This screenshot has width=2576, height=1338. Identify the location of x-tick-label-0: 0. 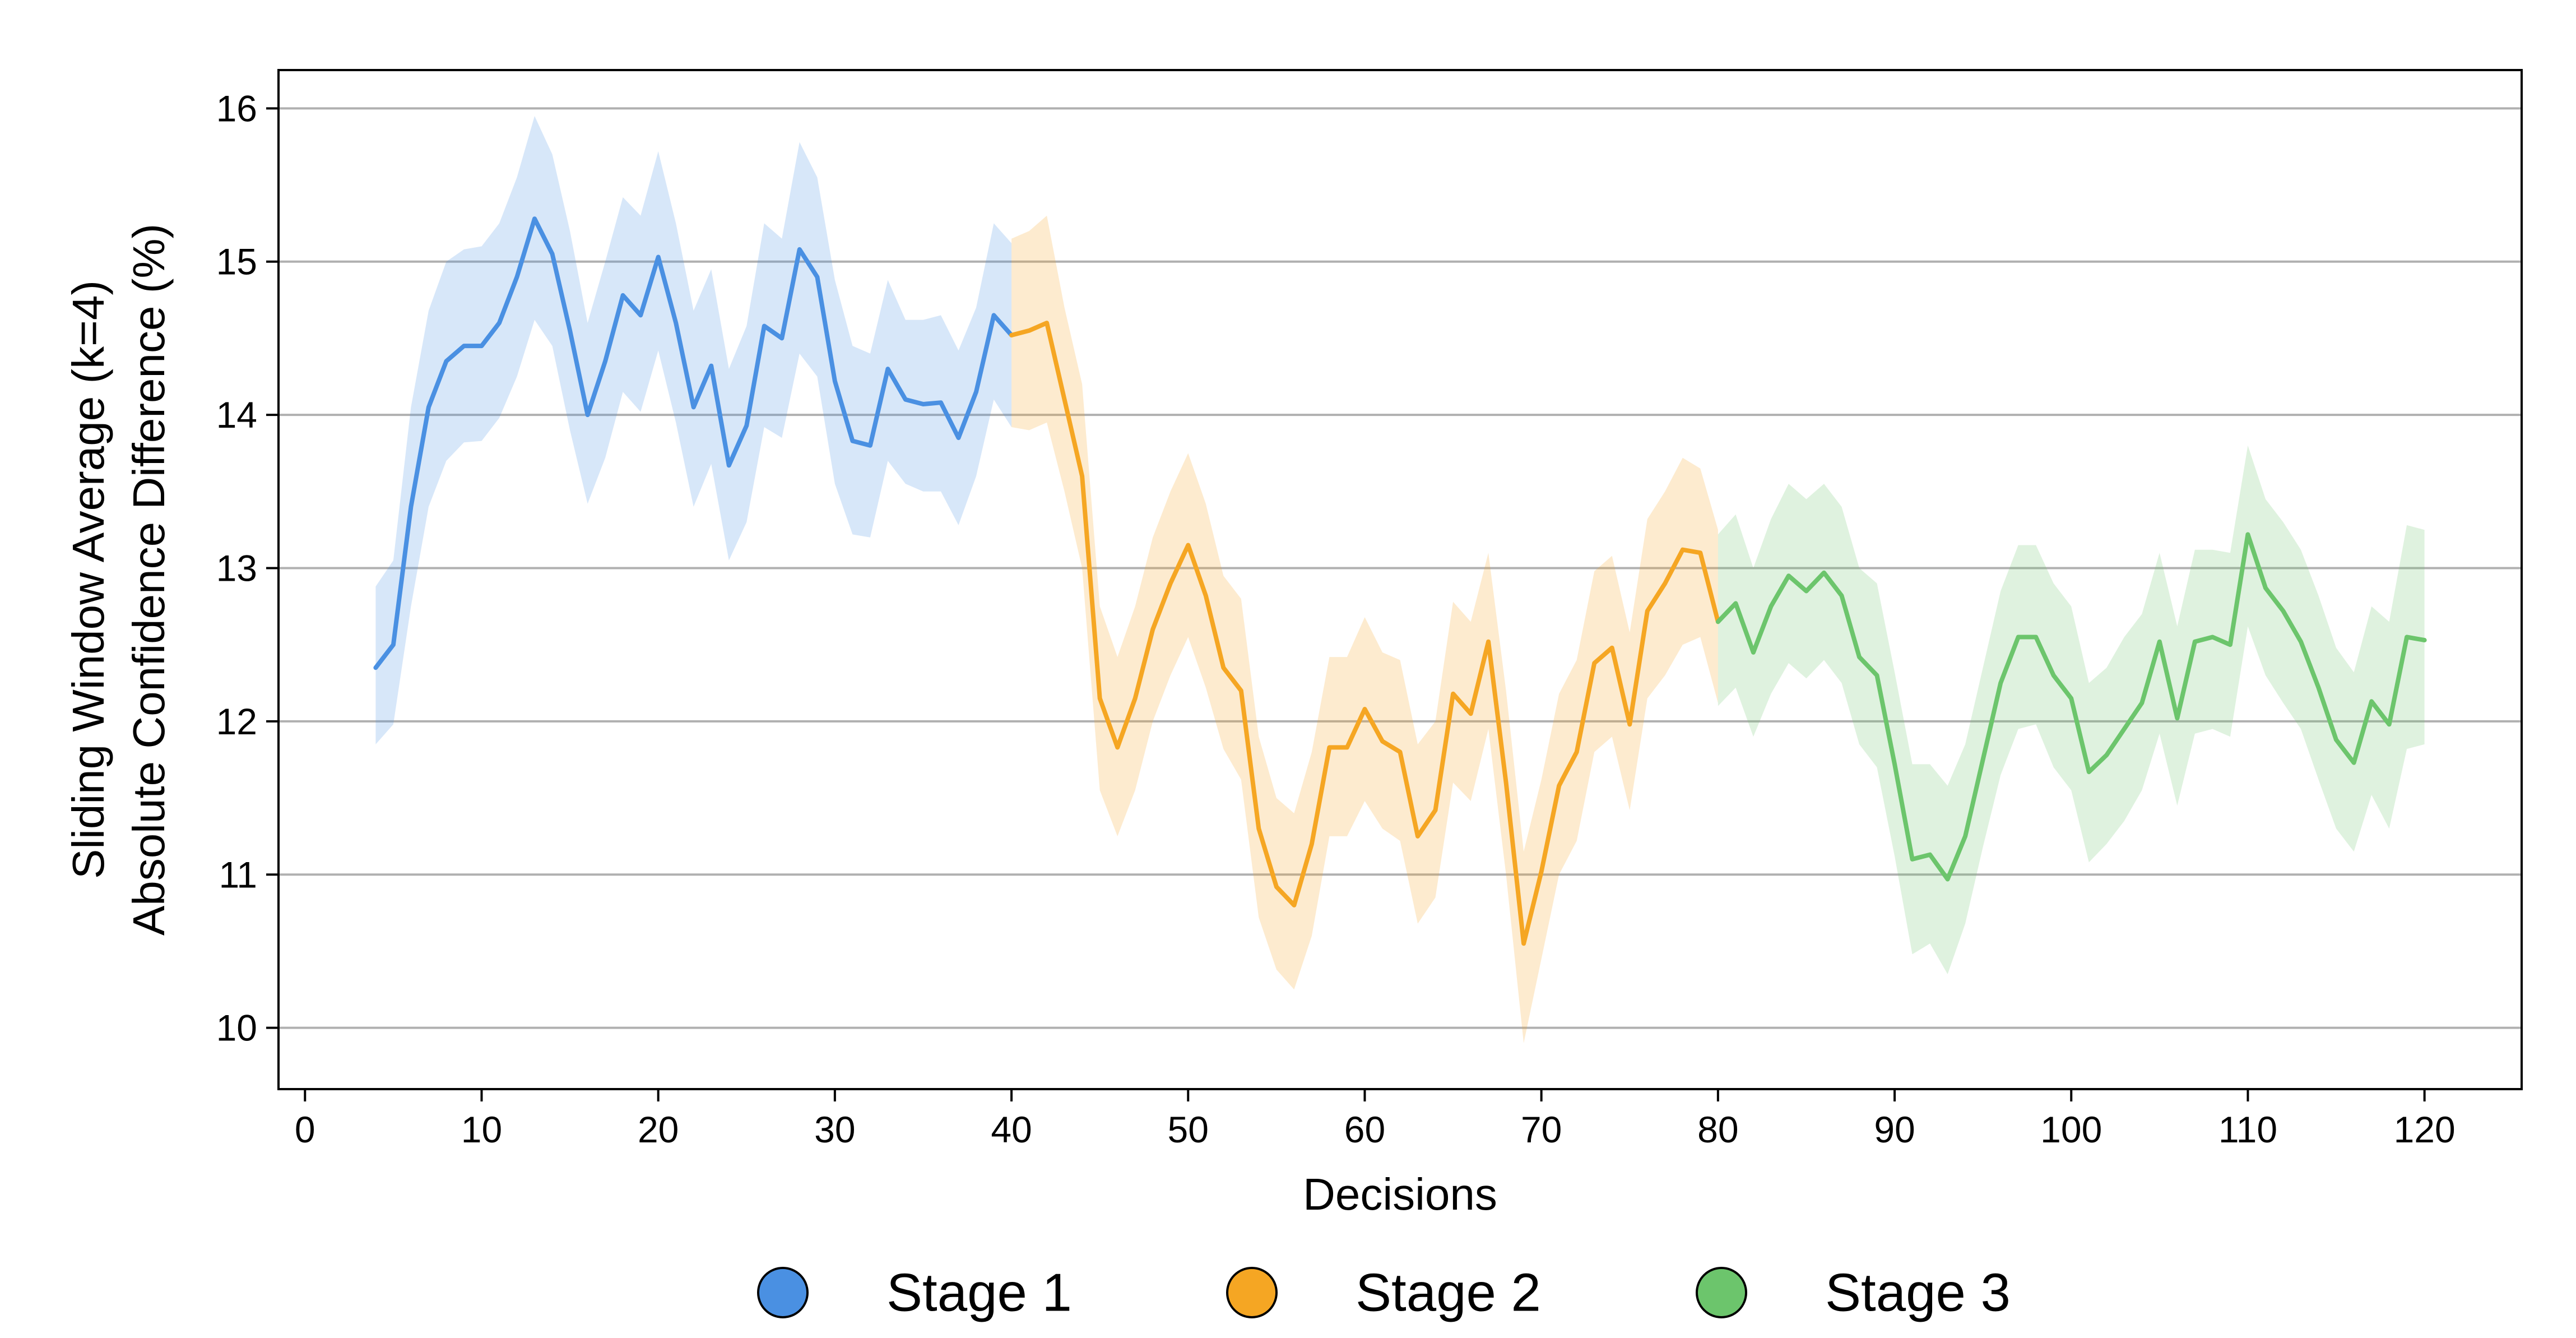
(305, 1129).